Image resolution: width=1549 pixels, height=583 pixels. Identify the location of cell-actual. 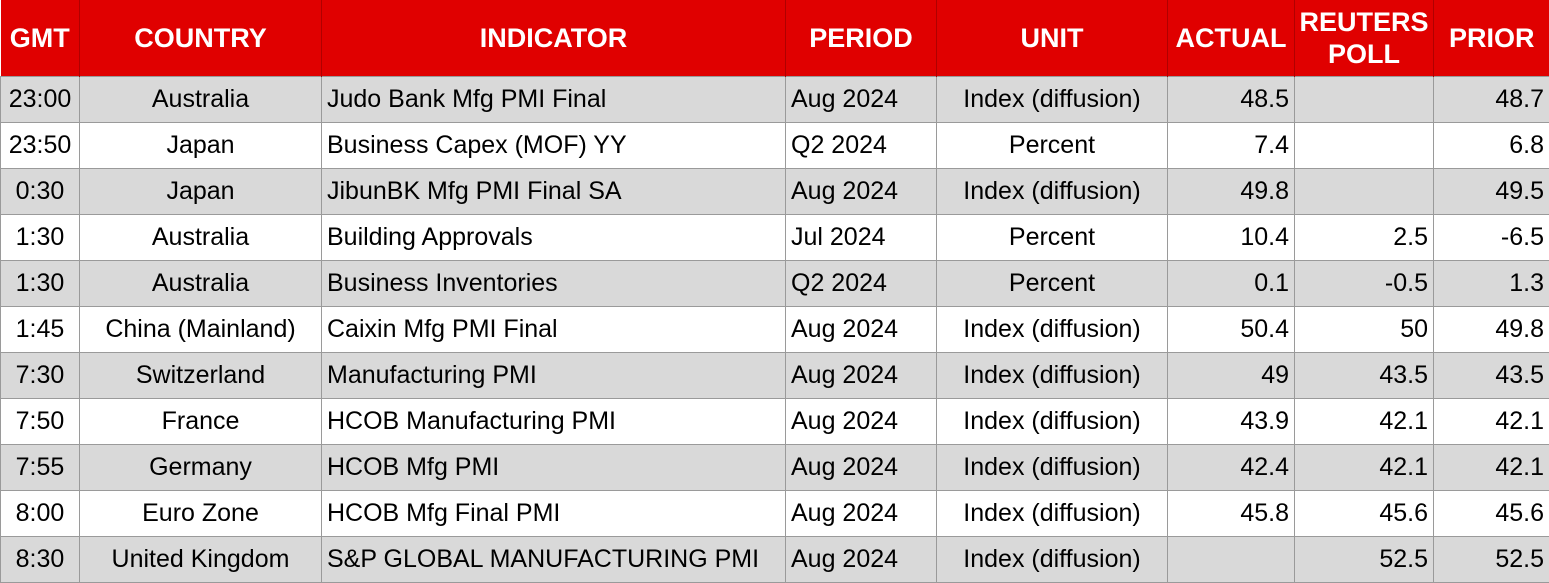
(1231, 559).